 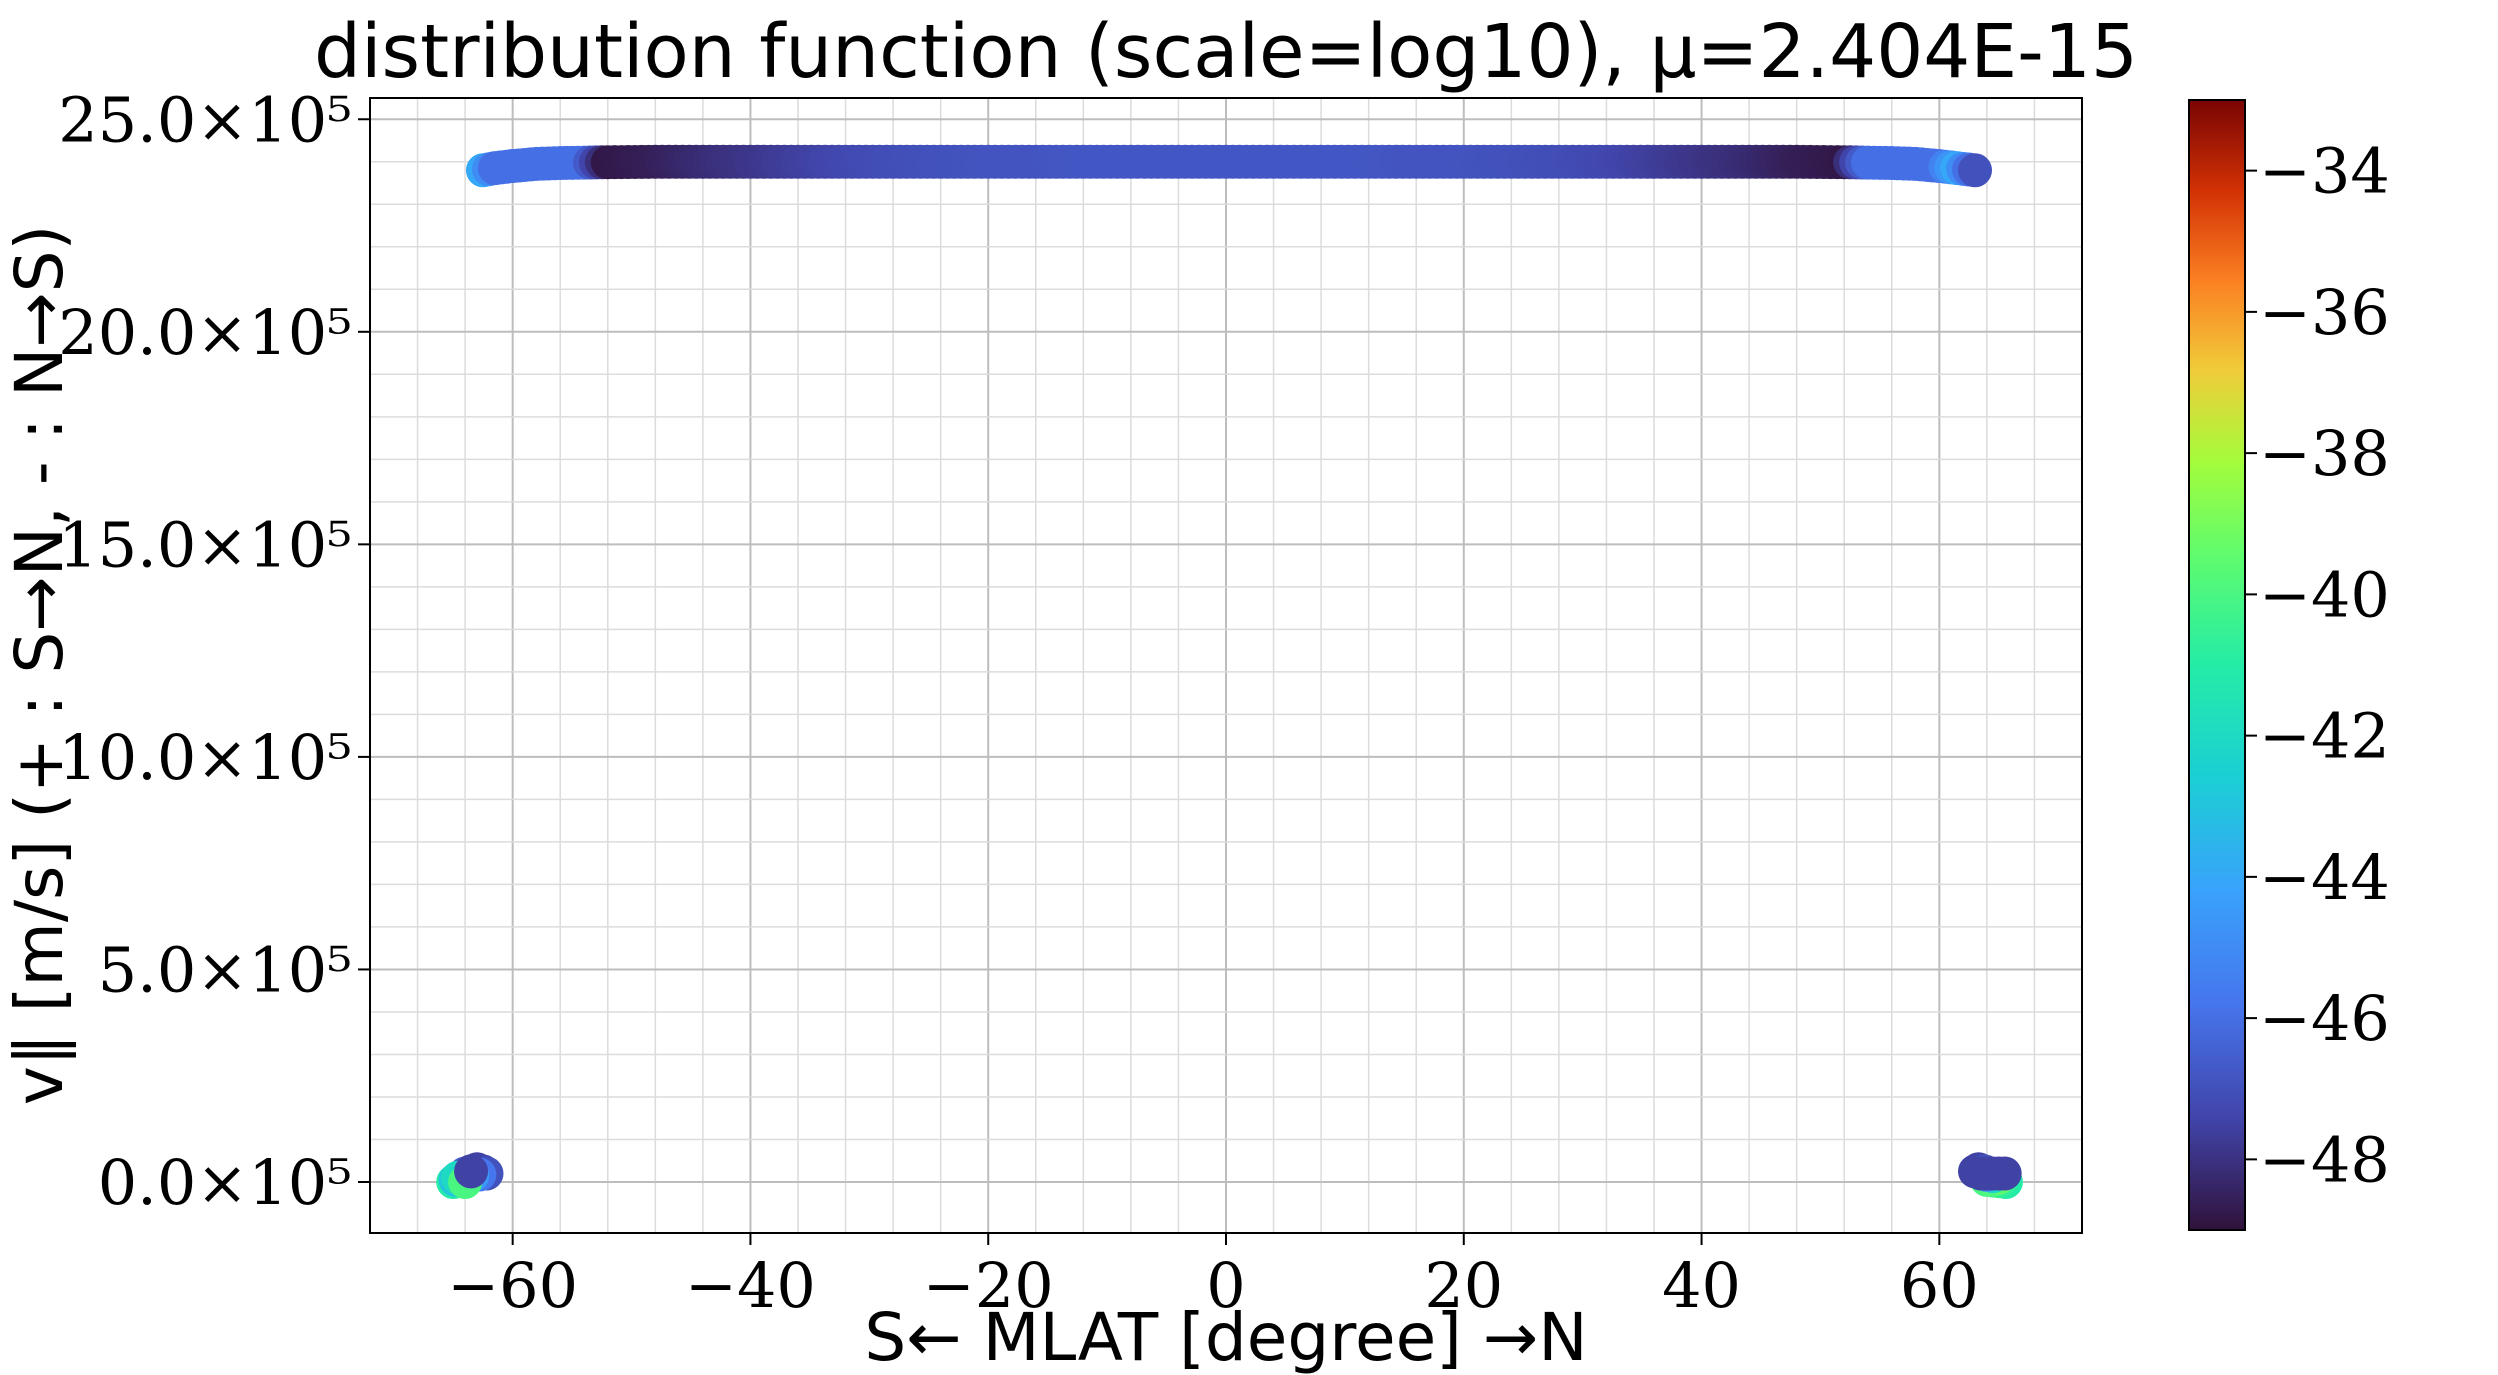 What do you see at coordinates (988, 1285) in the screenshot?
I see `x-tick-label: −20` at bounding box center [988, 1285].